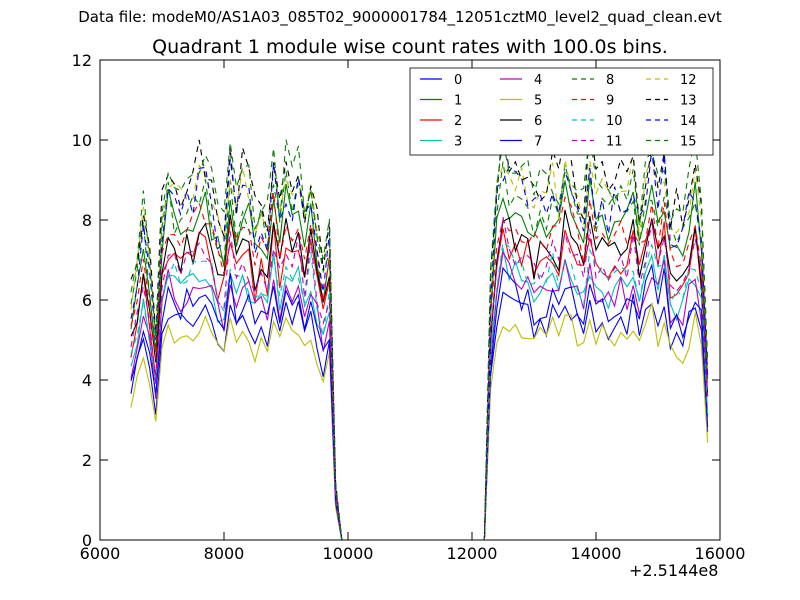 This screenshot has width=800, height=600. I want to click on x-tick-label: 12000, so click(472, 553).